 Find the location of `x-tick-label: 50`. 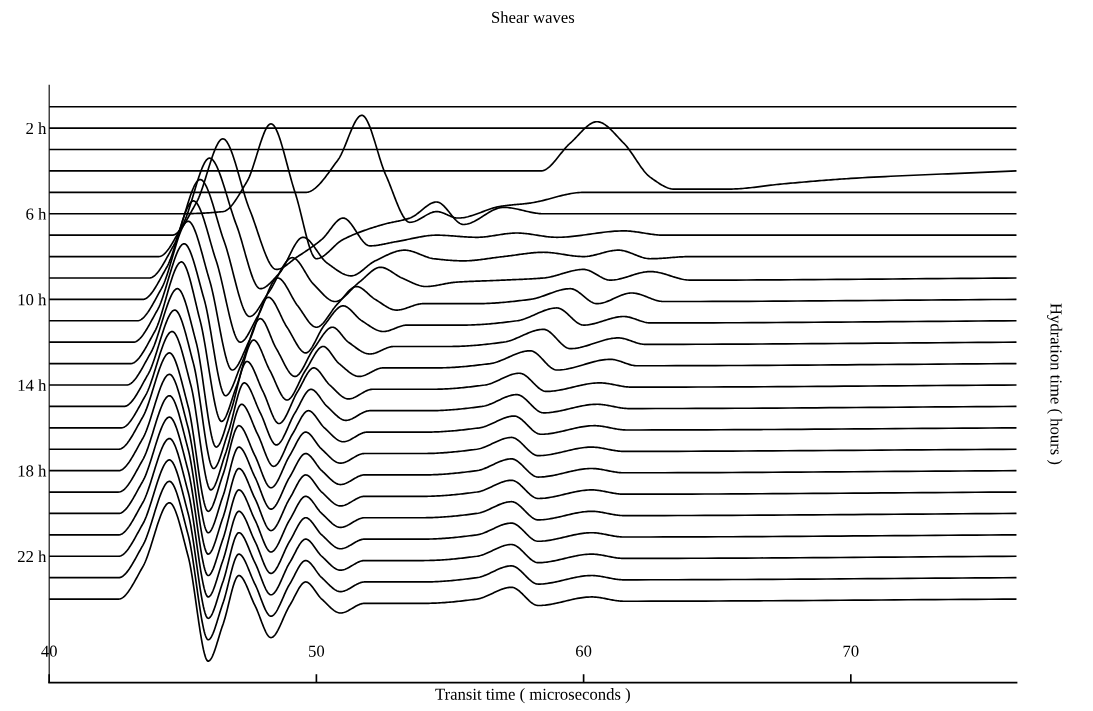

x-tick-label: 50 is located at coordinates (317, 651).